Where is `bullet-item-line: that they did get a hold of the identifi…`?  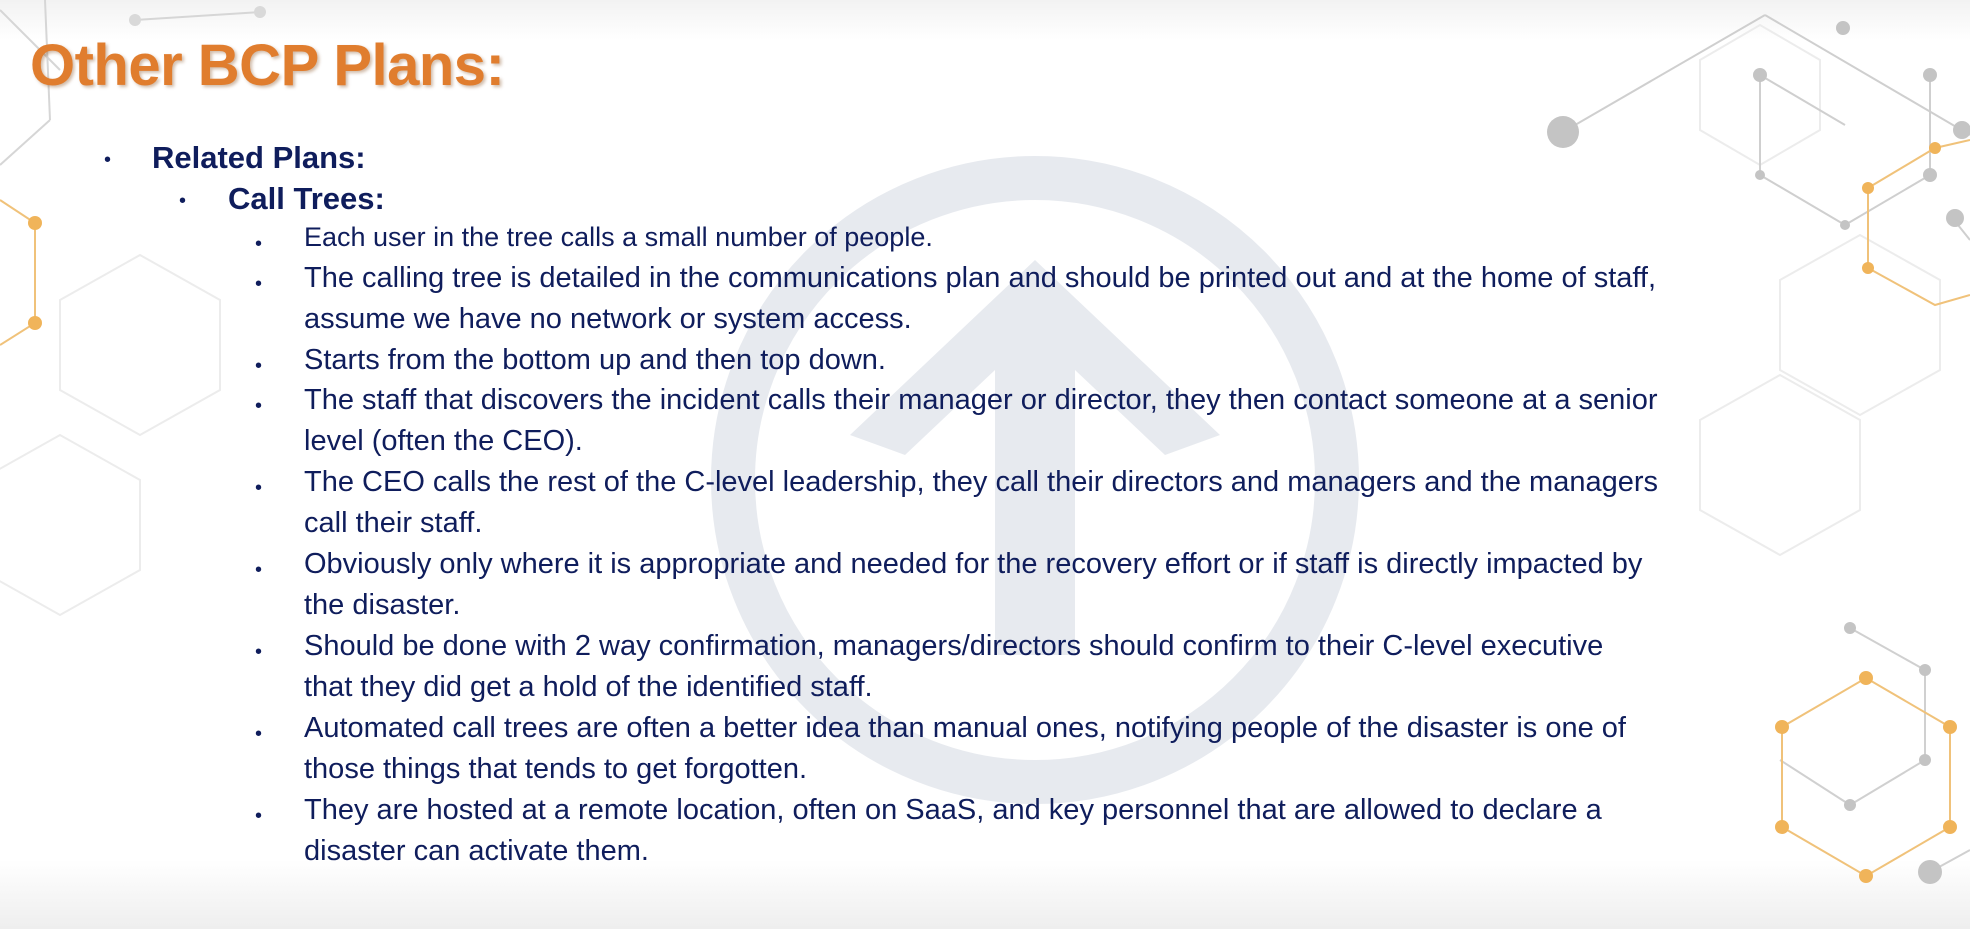 bullet-item-line: that they did get a hold of the identifi… is located at coordinates (588, 687).